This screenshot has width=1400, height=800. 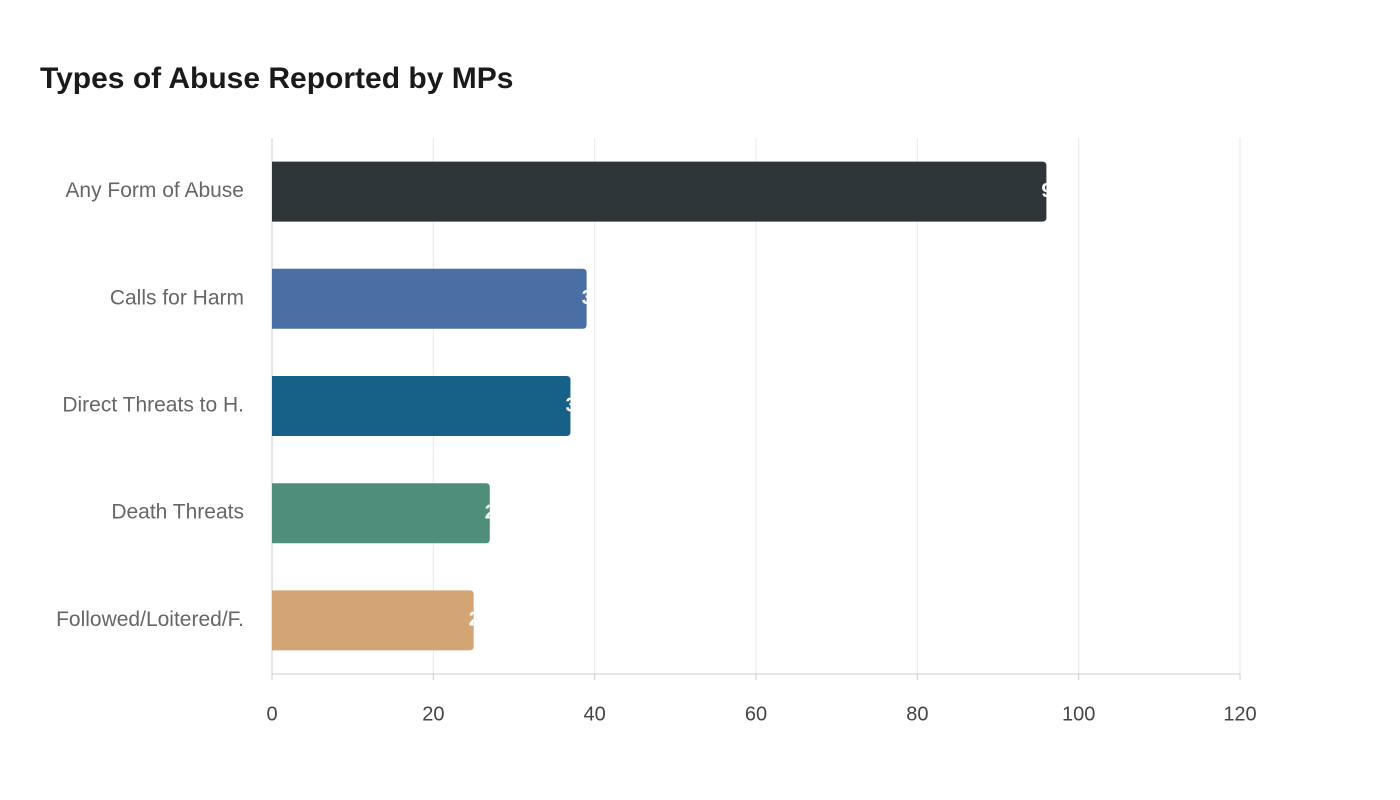 I want to click on y-tick-label: Any Form of Abuse, so click(x=154, y=190).